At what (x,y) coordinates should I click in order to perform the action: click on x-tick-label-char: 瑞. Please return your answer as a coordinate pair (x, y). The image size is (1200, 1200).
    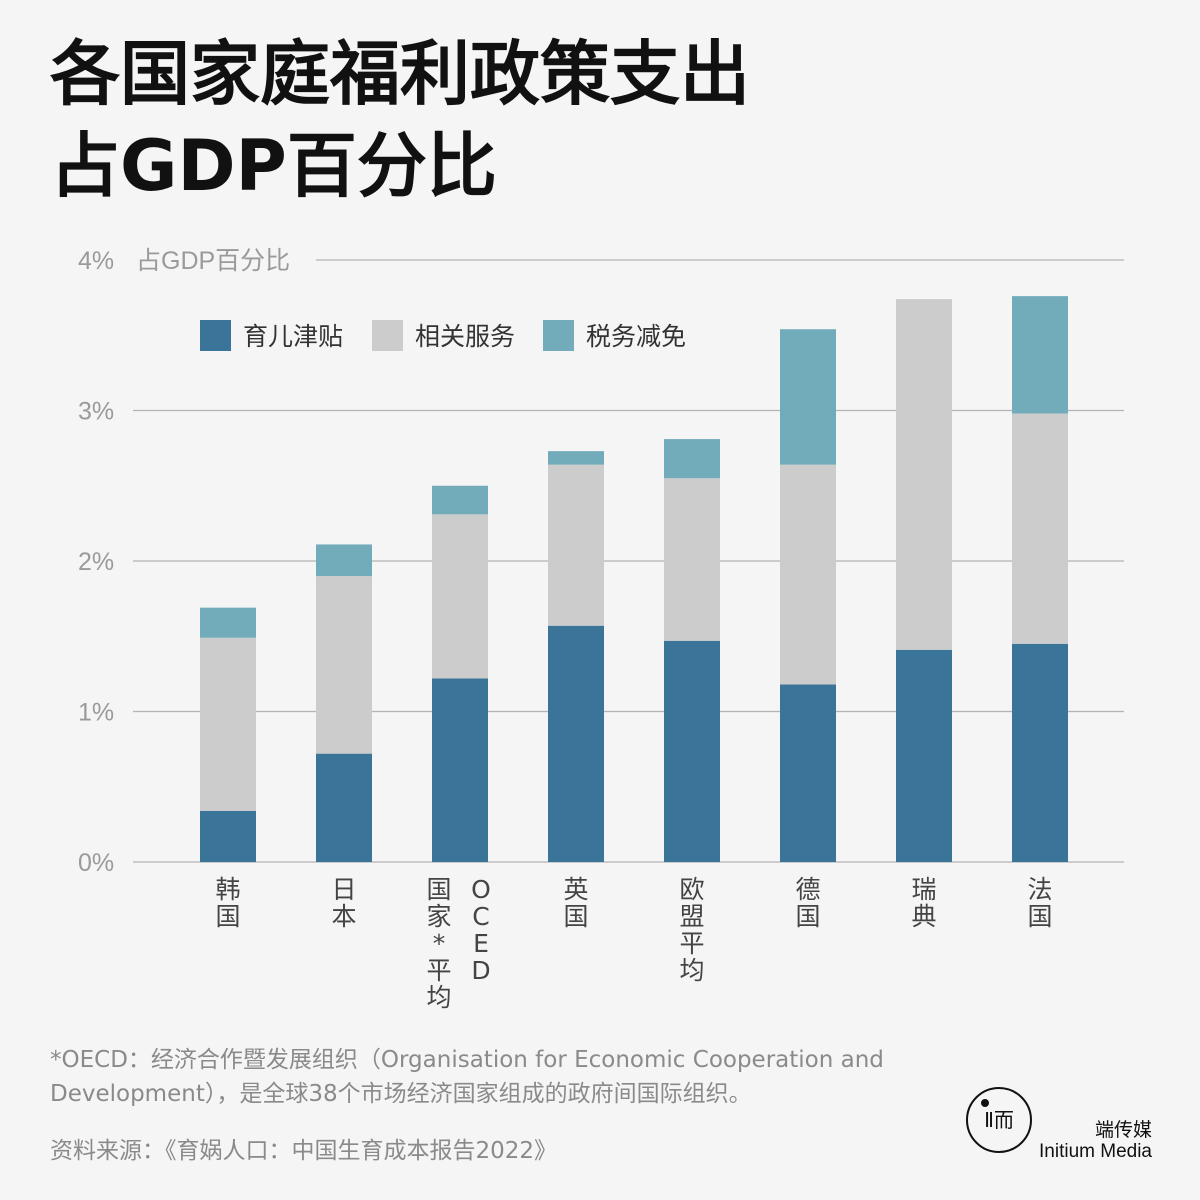
    Looking at the image, I should click on (923, 889).